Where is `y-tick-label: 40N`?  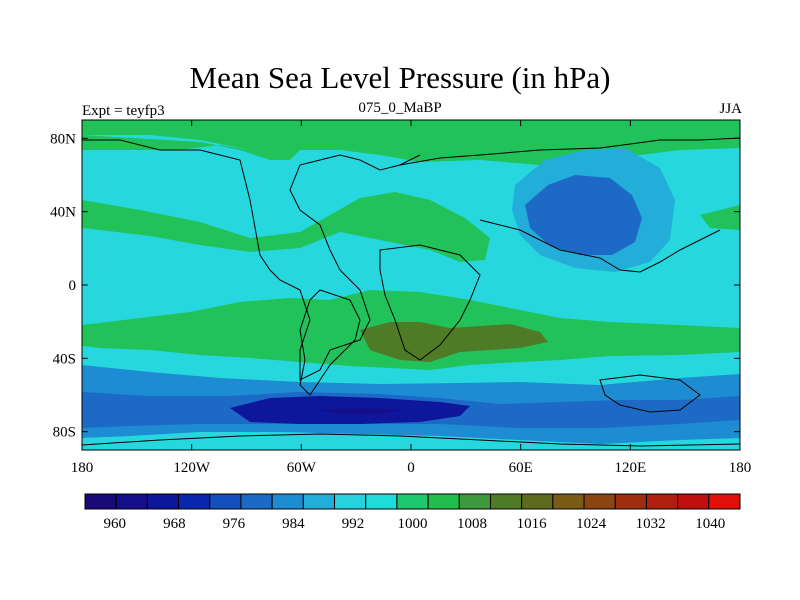 y-tick-label: 40N is located at coordinates (63, 213).